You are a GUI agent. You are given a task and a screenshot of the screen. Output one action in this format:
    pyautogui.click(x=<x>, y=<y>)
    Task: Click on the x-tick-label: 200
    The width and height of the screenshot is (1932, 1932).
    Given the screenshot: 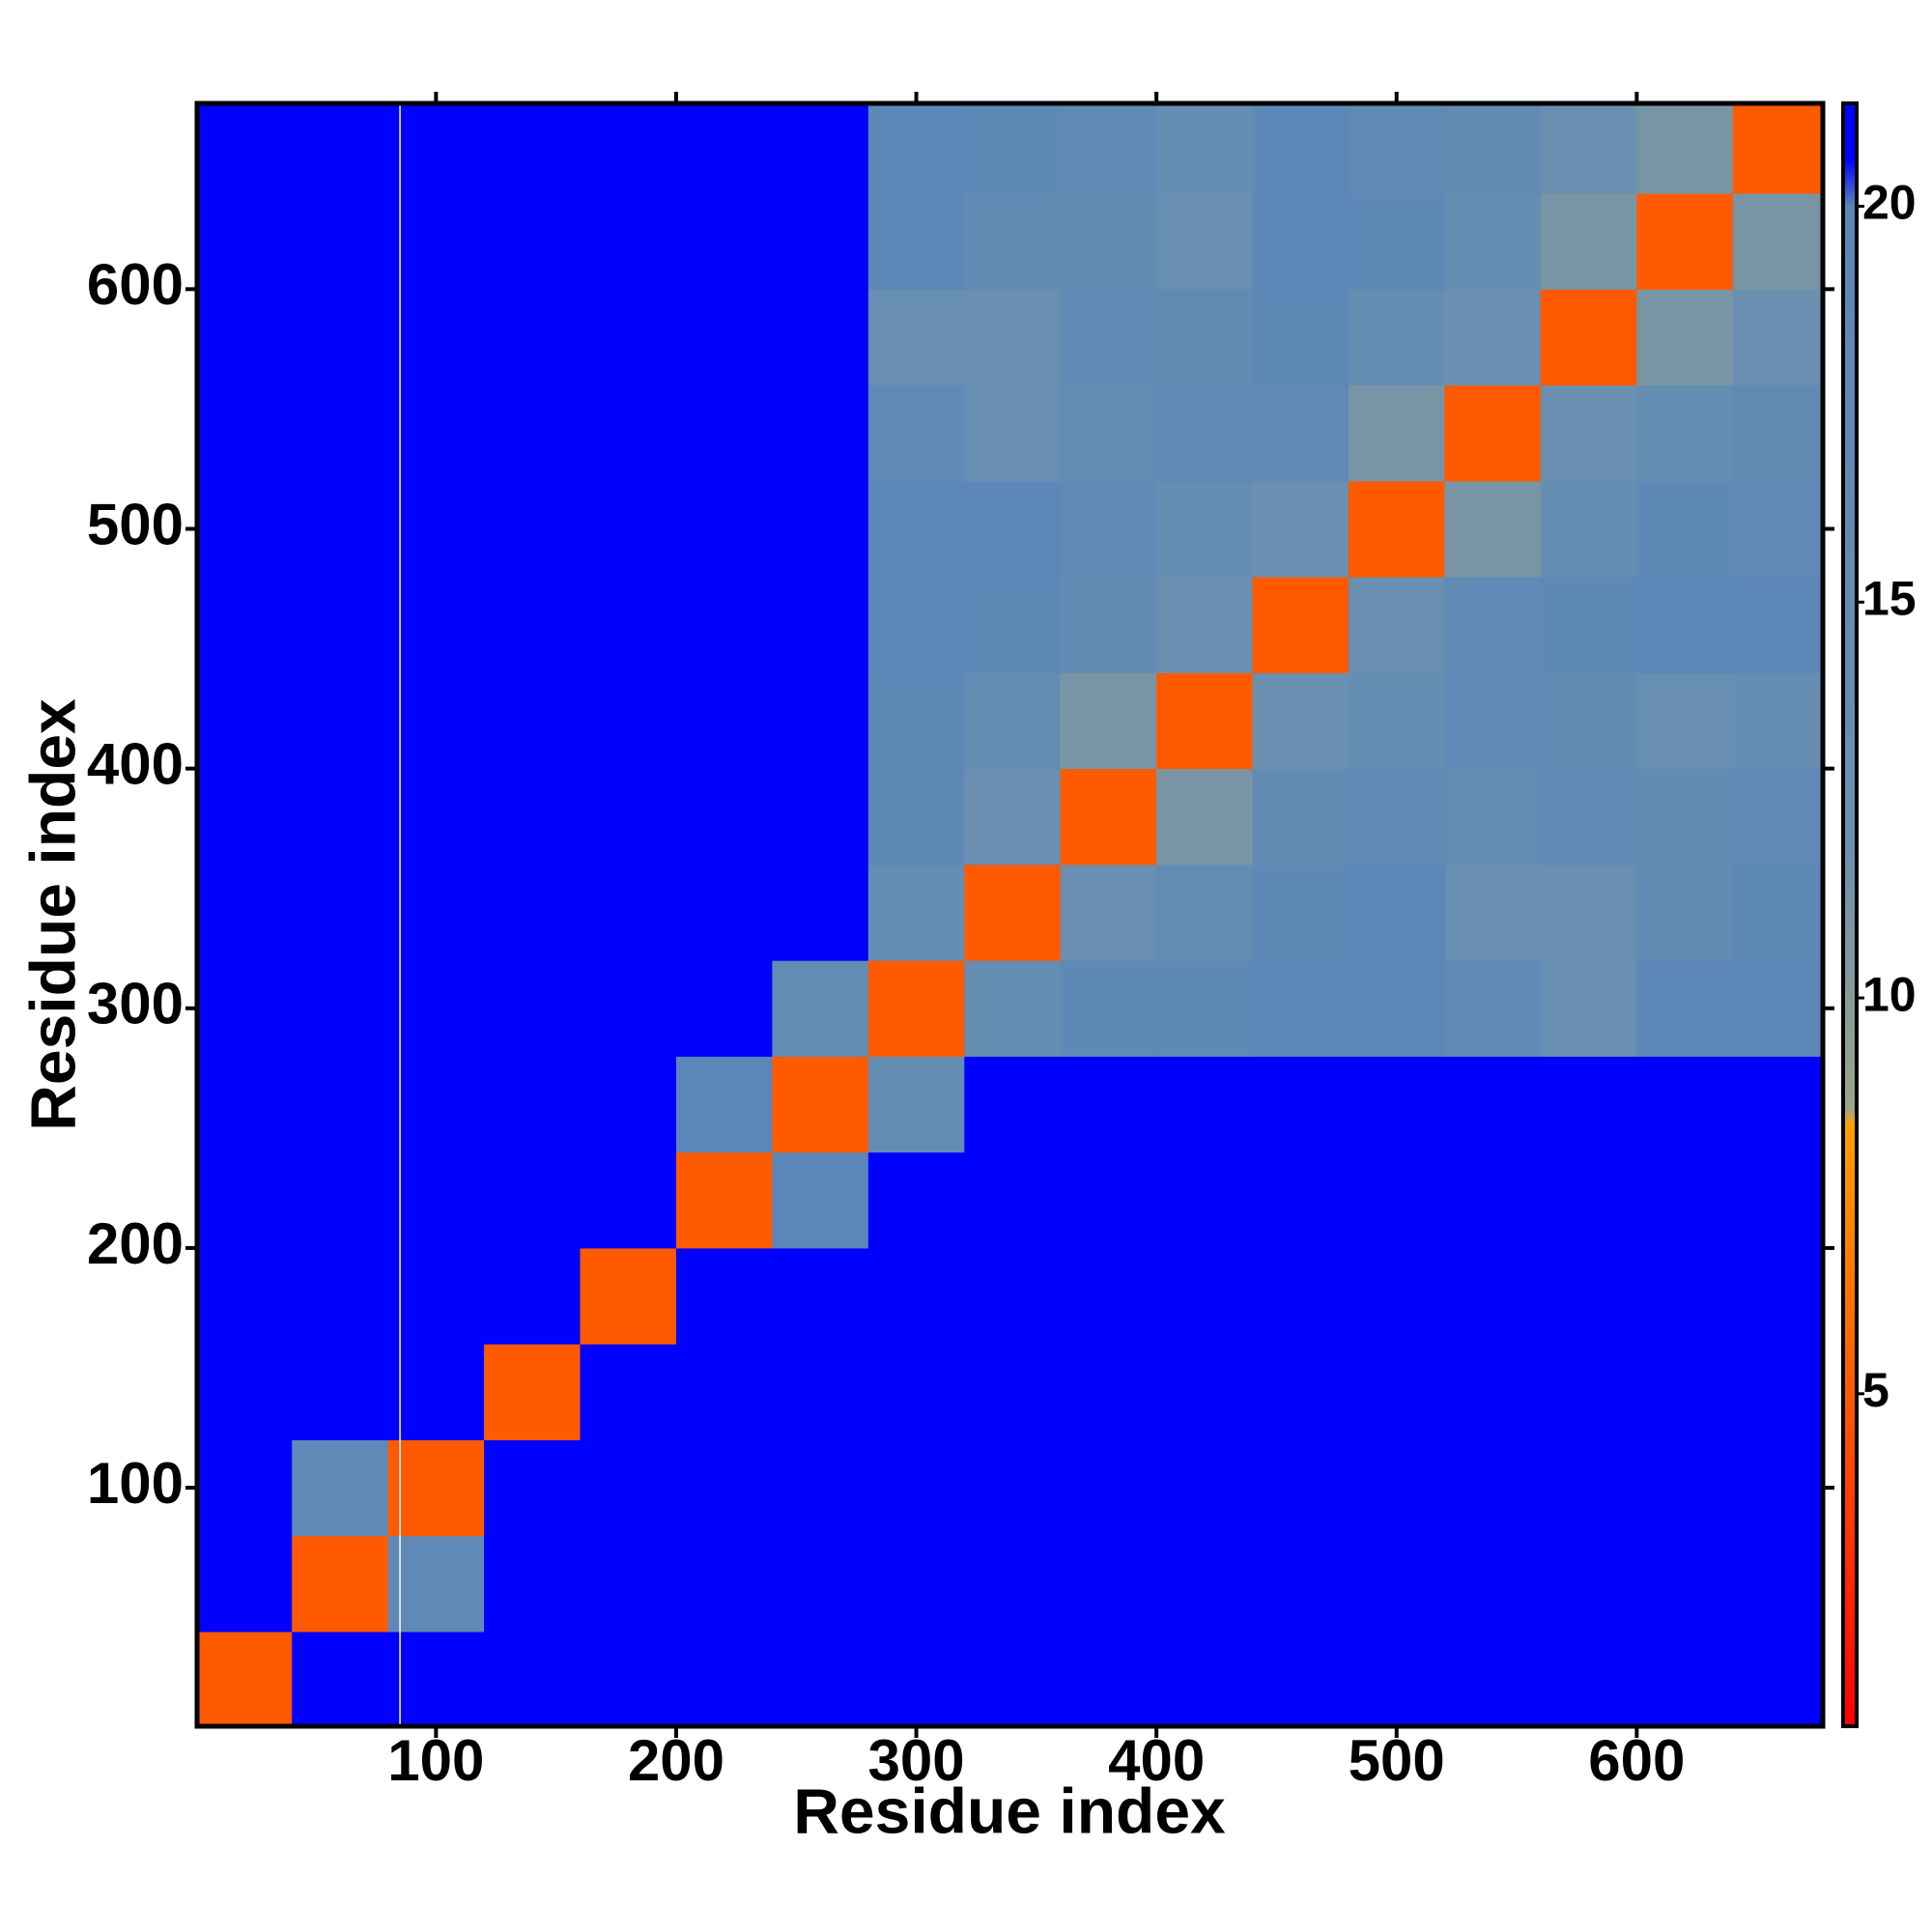 What is the action you would take?
    pyautogui.click(x=676, y=1760)
    